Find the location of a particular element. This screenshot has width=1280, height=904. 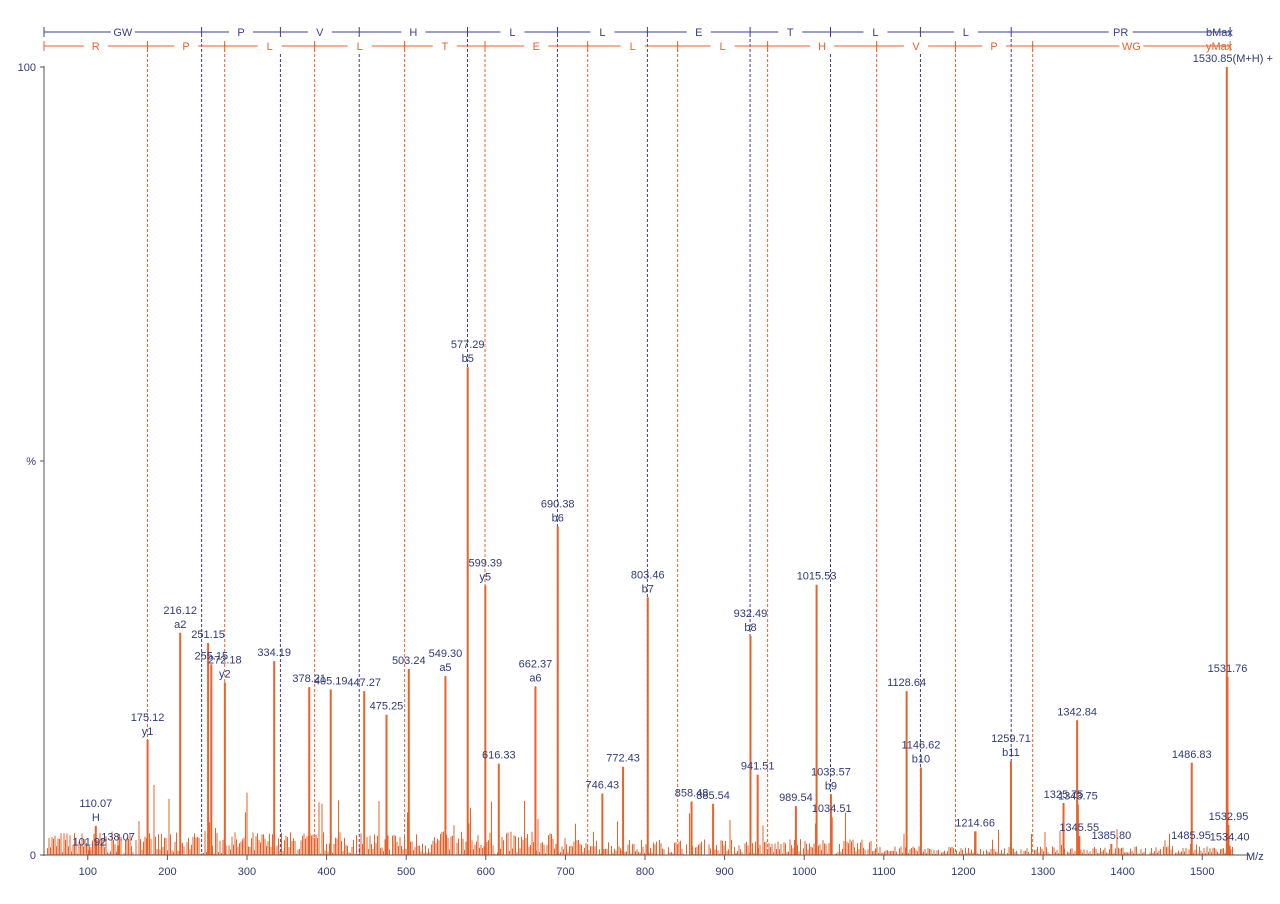

peak-mz-label: 334.19 is located at coordinates (274, 653).